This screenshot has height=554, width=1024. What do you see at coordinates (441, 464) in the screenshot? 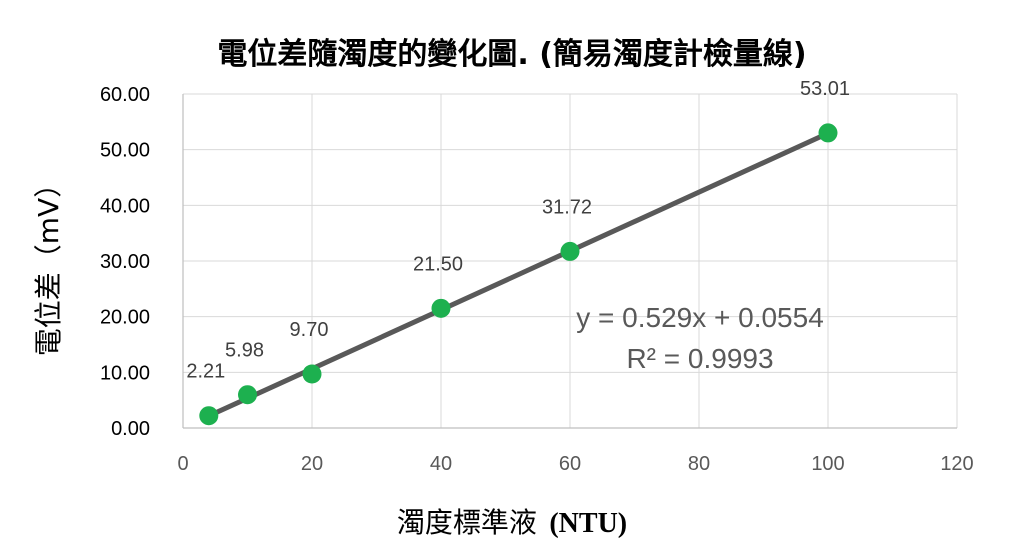
I see `x-tick-label: 40` at bounding box center [441, 464].